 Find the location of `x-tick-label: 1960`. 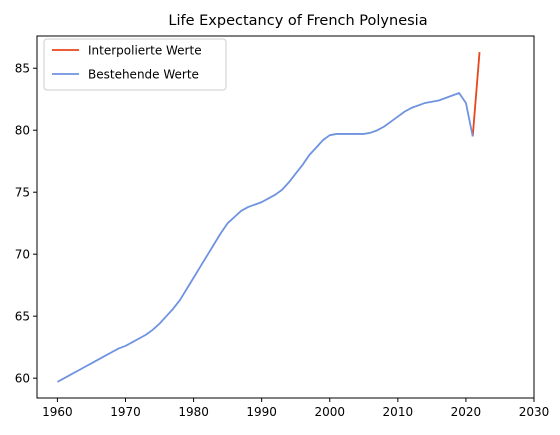

x-tick-label: 1960 is located at coordinates (57, 412).